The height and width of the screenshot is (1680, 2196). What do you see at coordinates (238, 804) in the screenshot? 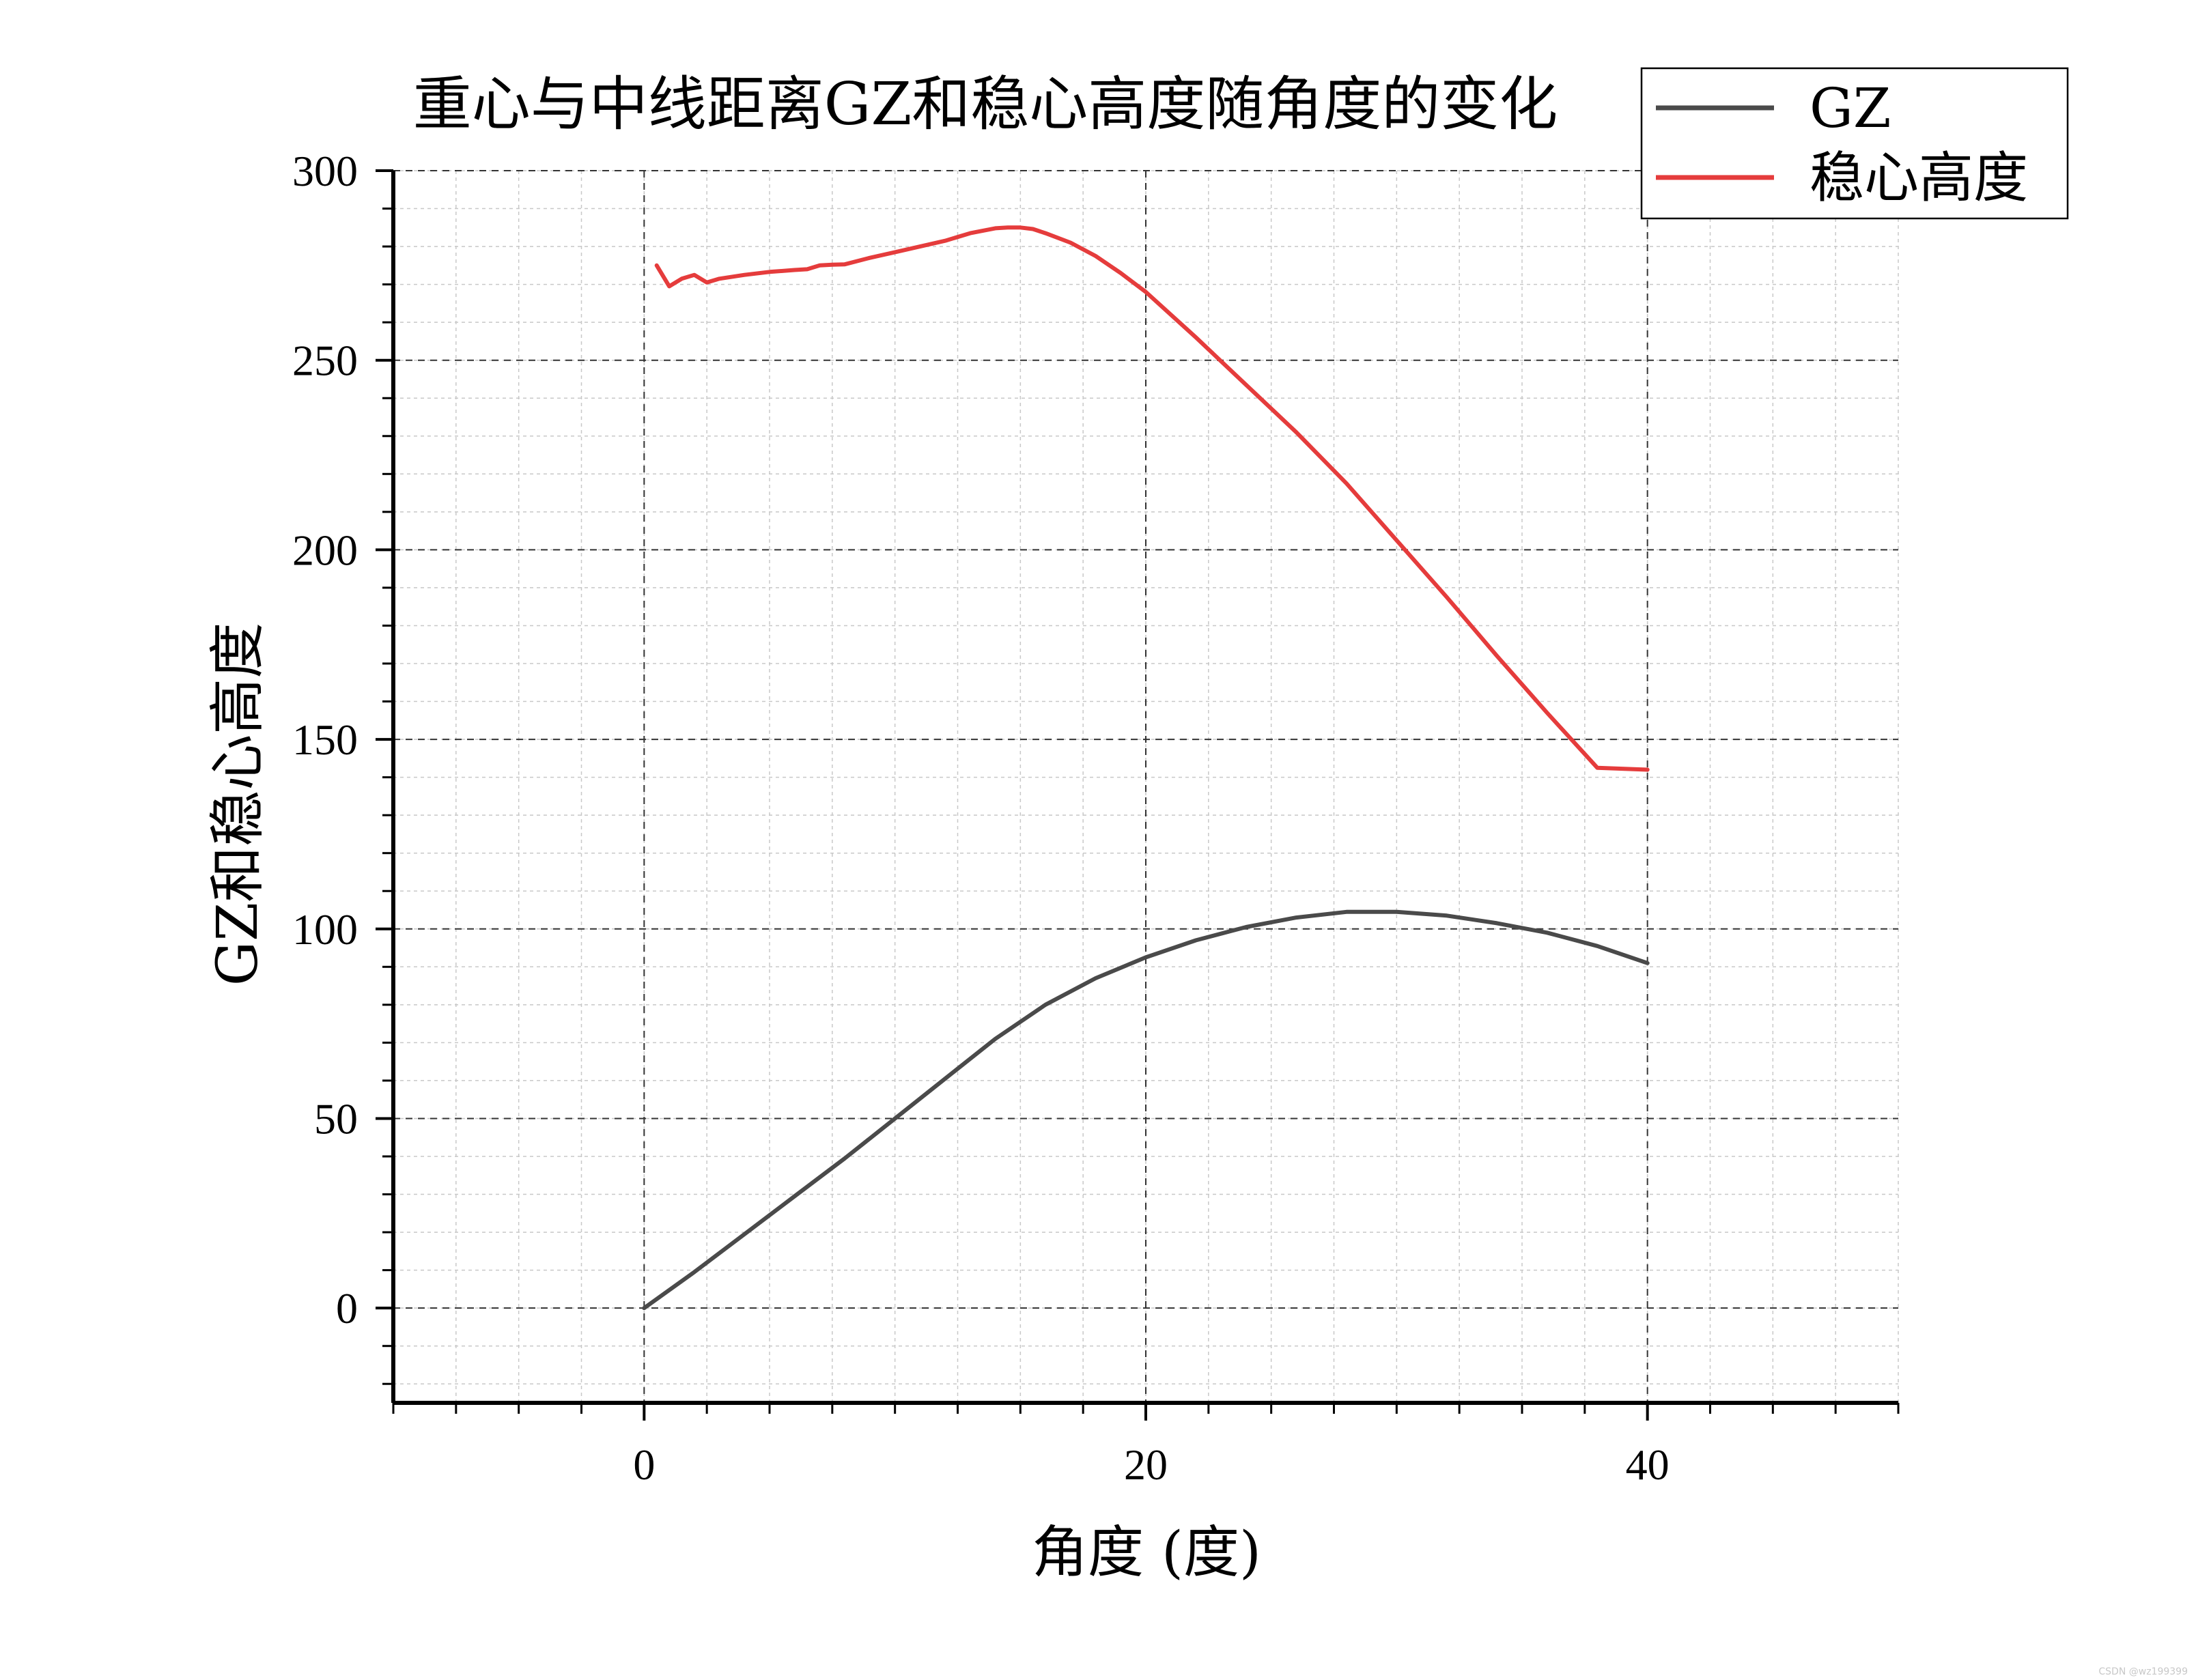
I see `y-axis-label: GZ和稳心高度` at bounding box center [238, 804].